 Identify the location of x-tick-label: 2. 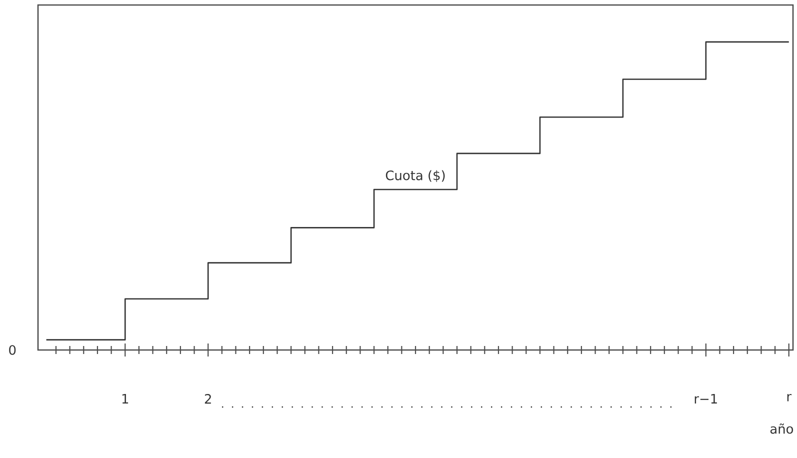
(207, 399).